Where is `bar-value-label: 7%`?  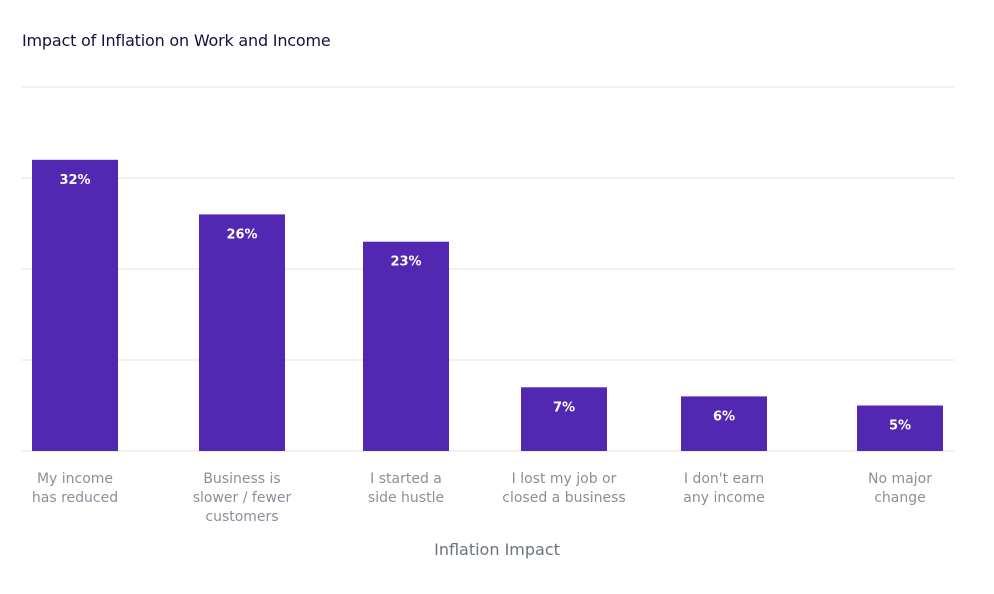
bar-value-label: 7% is located at coordinates (564, 407).